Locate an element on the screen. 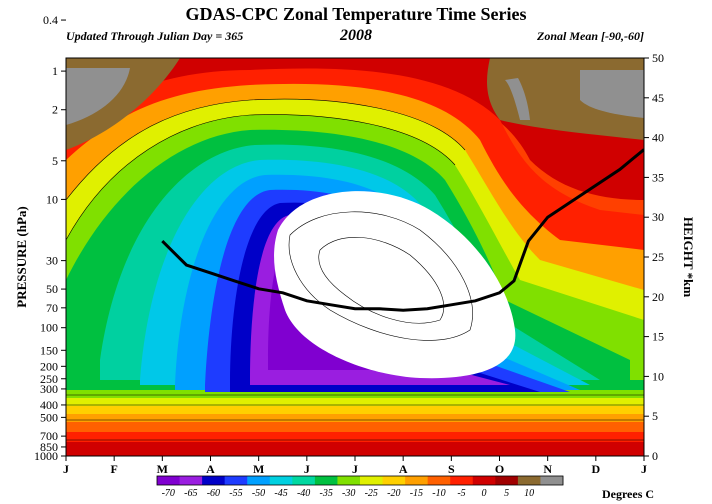 The height and width of the screenshot is (504, 712). colorbar-tick-label: -10 is located at coordinates (438, 493).